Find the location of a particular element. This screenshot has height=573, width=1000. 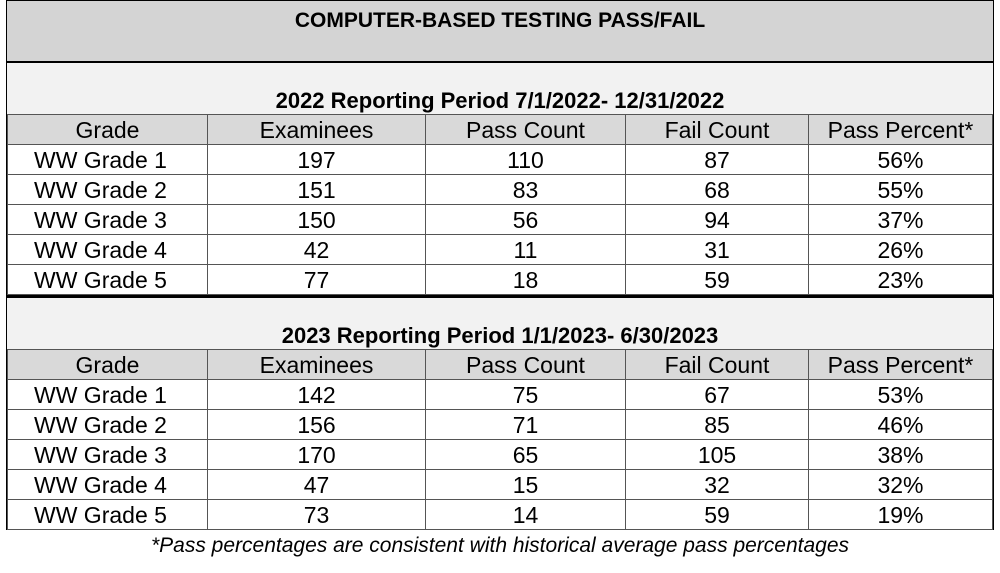

pass-percent-cell: 32% is located at coordinates (900, 484).